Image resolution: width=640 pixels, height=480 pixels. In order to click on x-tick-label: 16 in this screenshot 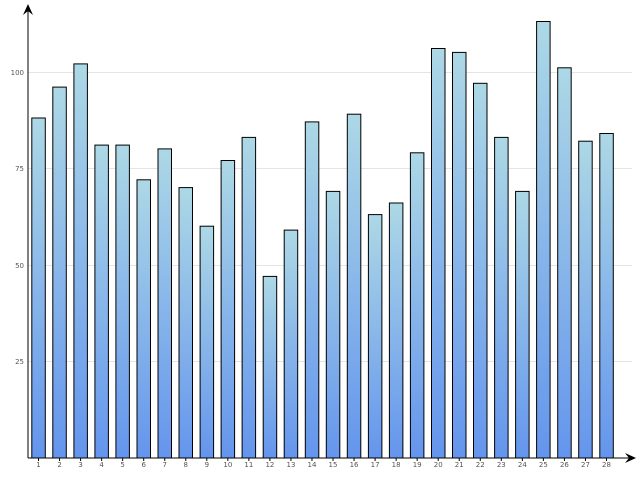, I will do `click(354, 465)`.